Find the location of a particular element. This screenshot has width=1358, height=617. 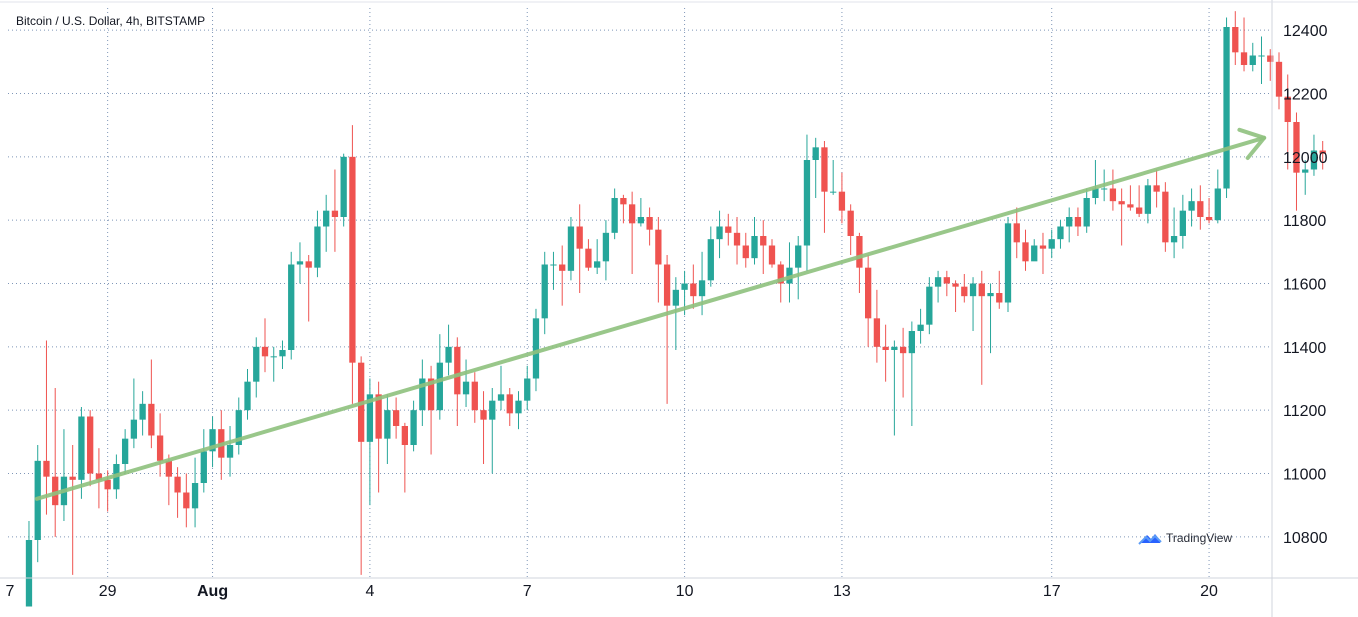

y-tick-label: 11200 is located at coordinates (1304, 411).